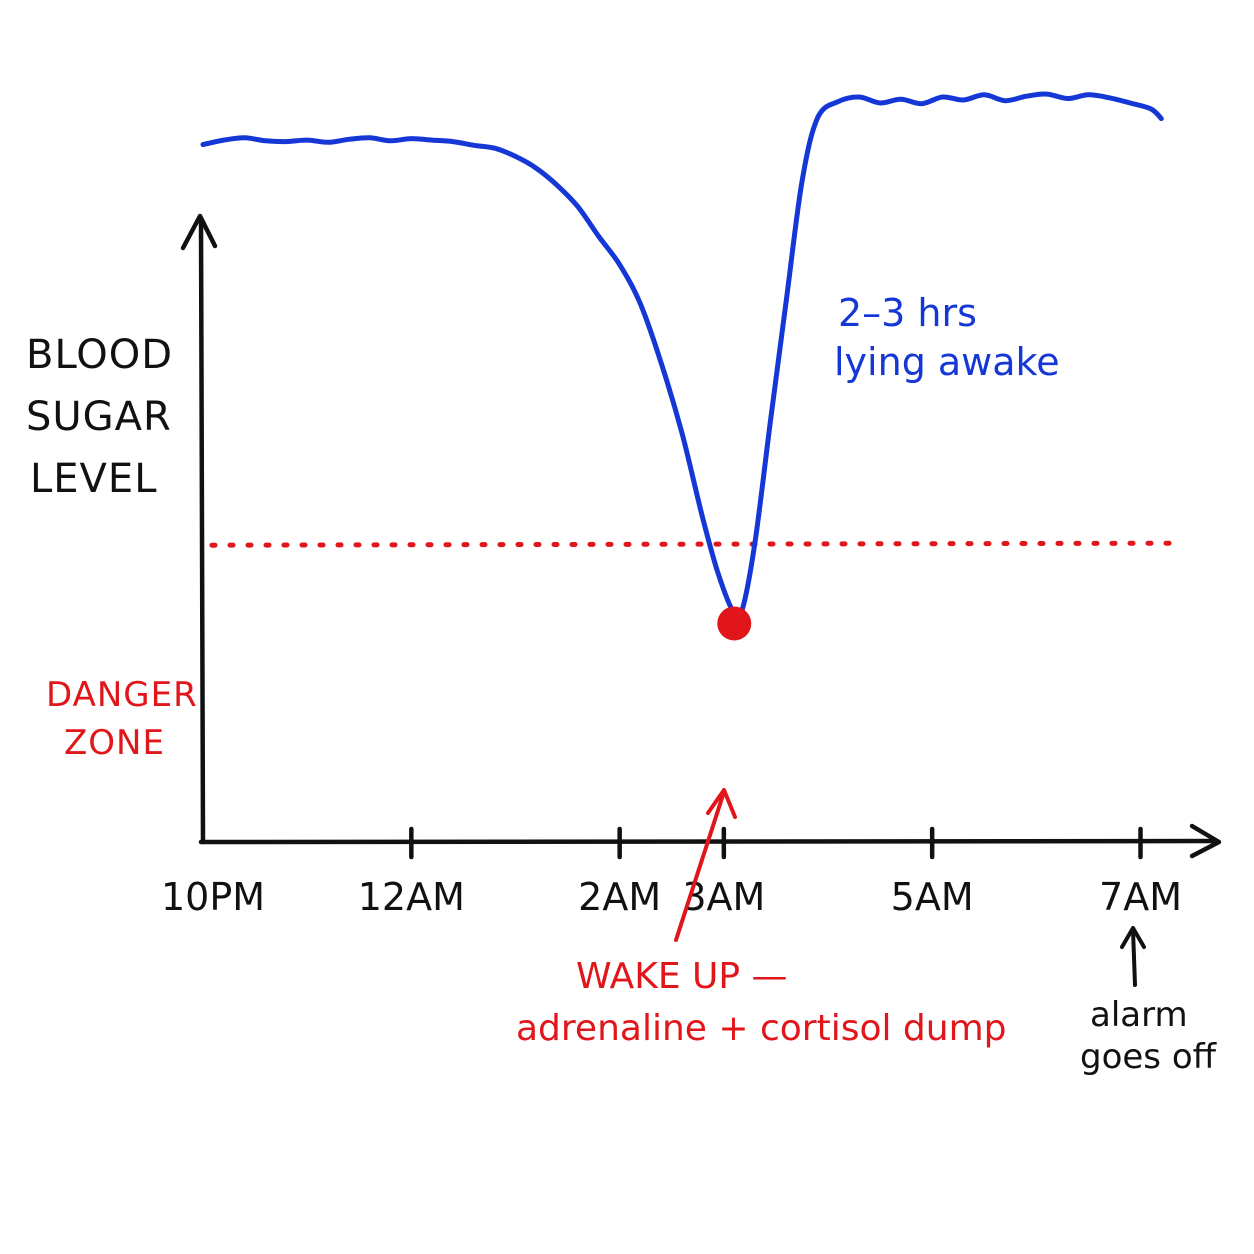  What do you see at coordinates (1134, 957) in the screenshot?
I see `alarm-arrow` at bounding box center [1134, 957].